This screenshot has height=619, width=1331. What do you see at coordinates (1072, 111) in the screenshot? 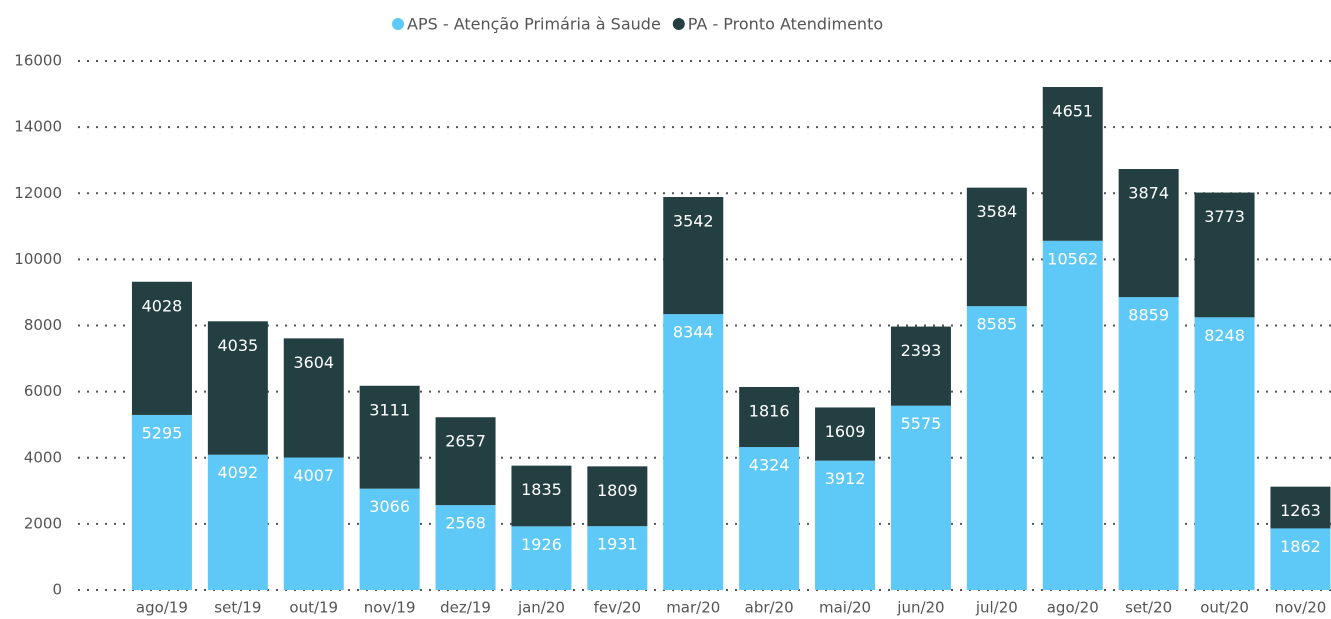
I see `data-label: 4651` at bounding box center [1072, 111].